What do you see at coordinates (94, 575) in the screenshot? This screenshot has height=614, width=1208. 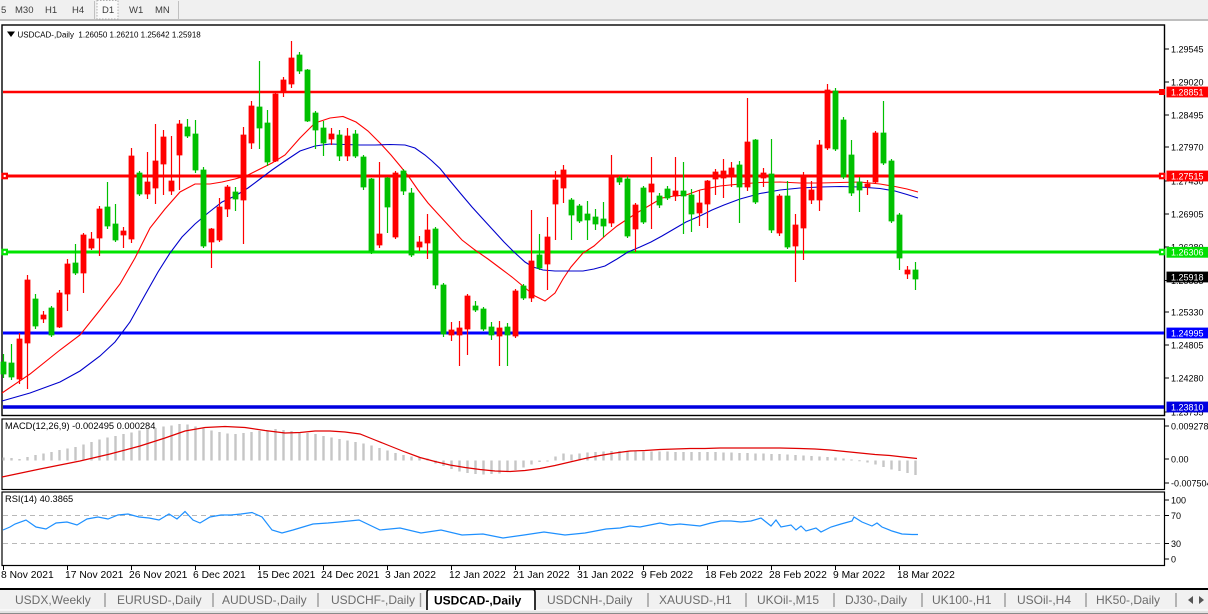 I see `svg-text: 17 Nov 2021` at bounding box center [94, 575].